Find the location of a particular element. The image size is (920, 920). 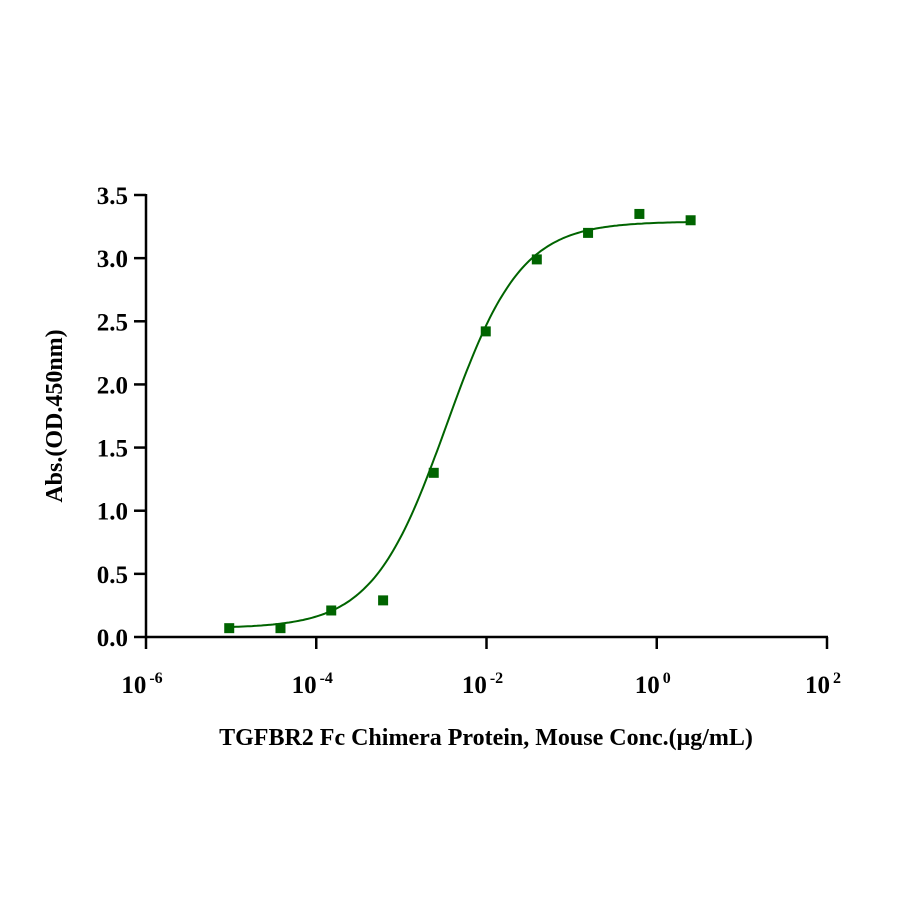

y-tick-label: 1.5 is located at coordinates (112, 449).